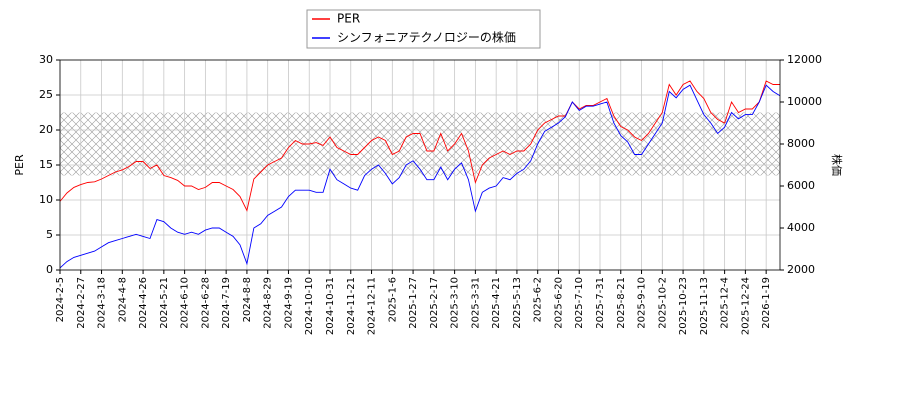 This screenshot has width=900, height=404. I want to click on x-tick-label: 2024-11-21, so click(351, 306).